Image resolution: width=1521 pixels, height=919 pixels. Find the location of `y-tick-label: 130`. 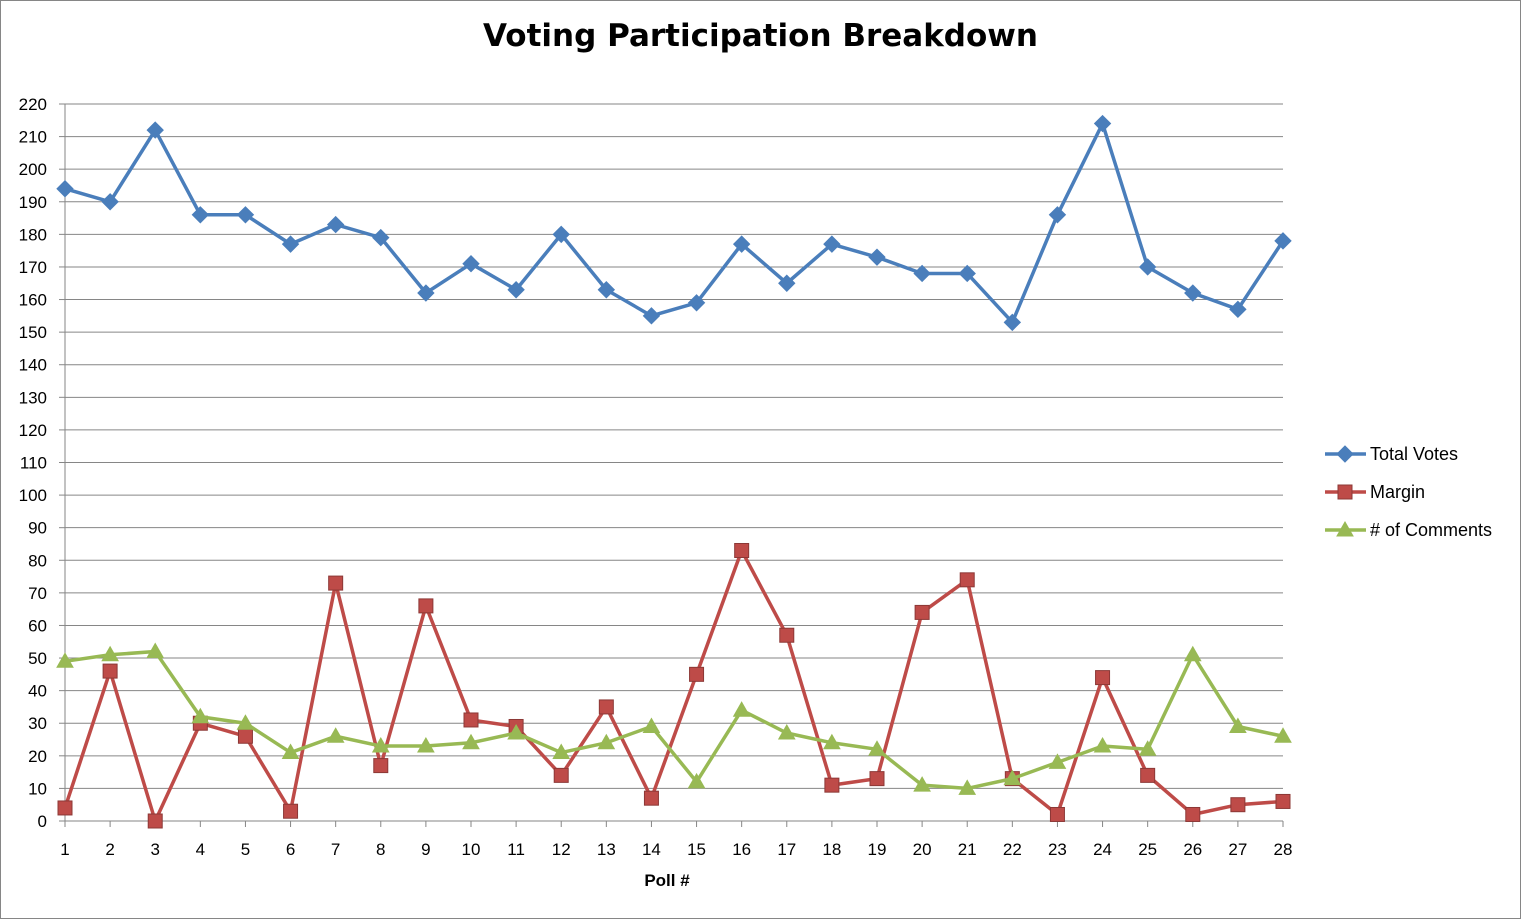

y-tick-label: 130 is located at coordinates (33, 397).